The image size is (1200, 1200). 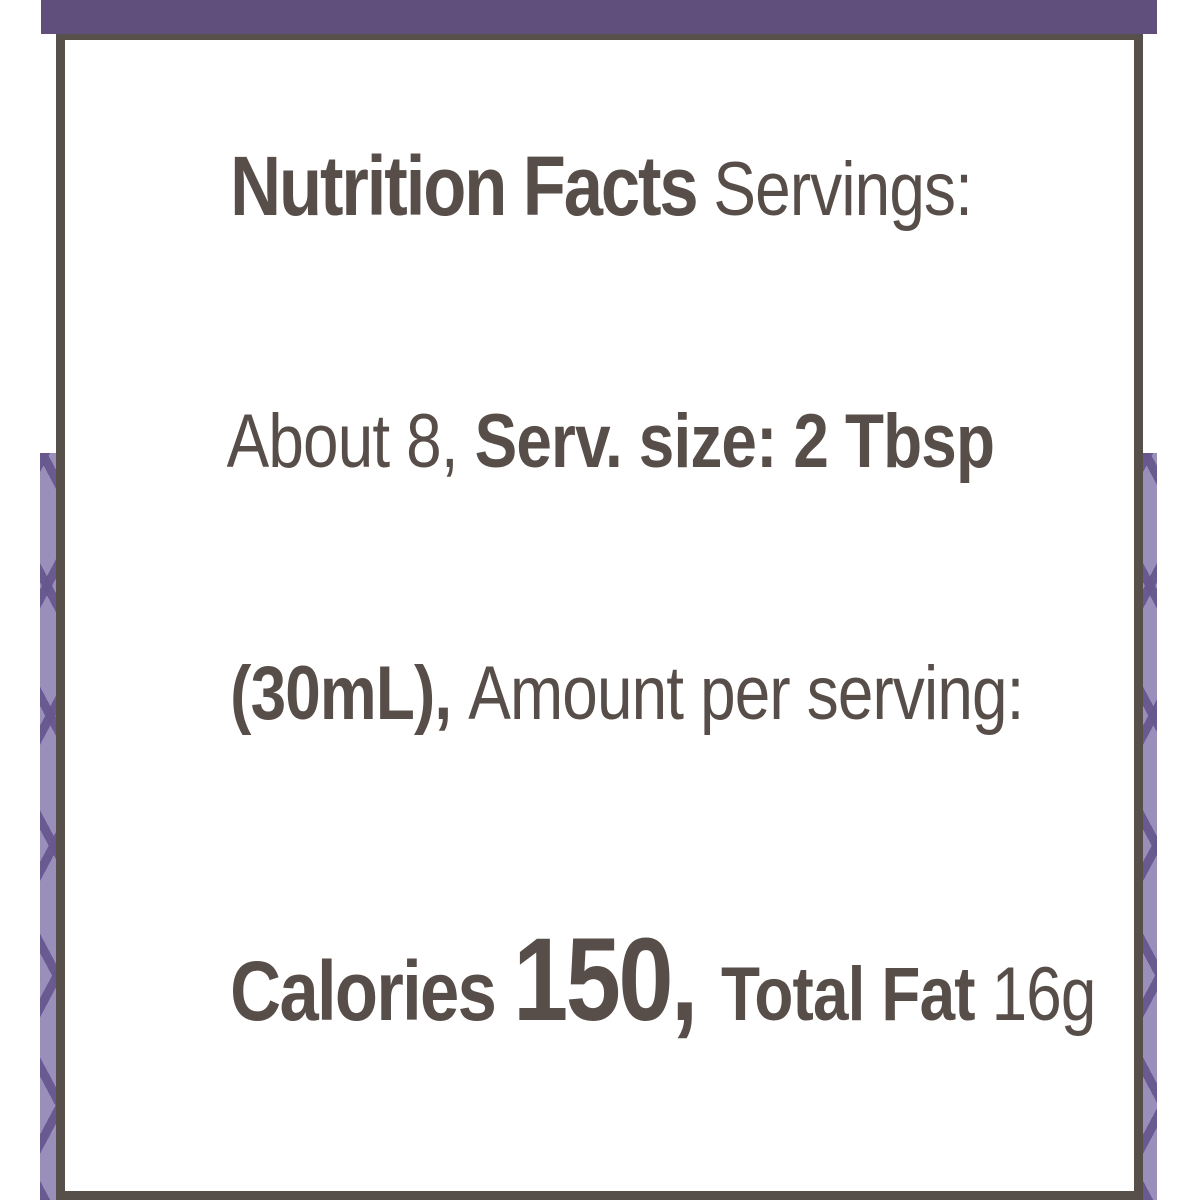 I want to click on total-fat-label: Total Fat, so click(x=856, y=994).